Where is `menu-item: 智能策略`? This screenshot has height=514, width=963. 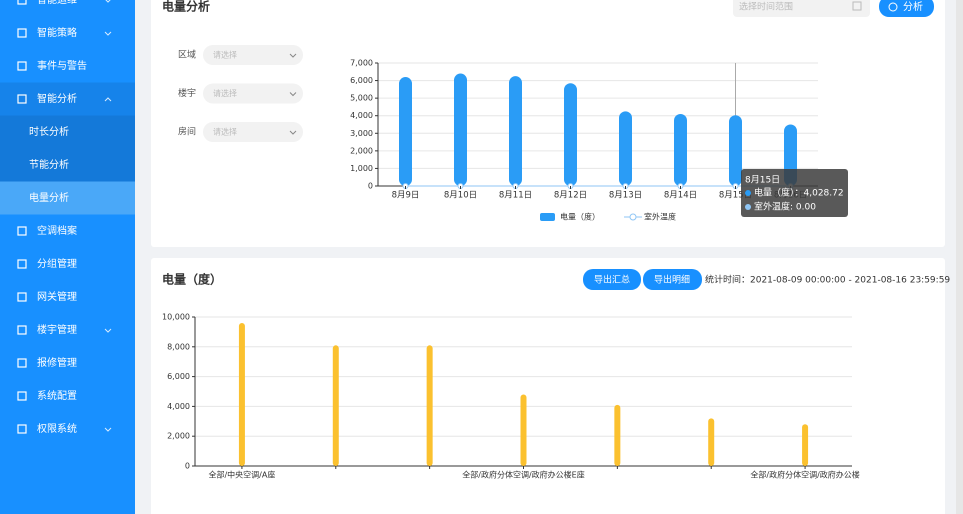
menu-item: 智能策略 is located at coordinates (57, 32).